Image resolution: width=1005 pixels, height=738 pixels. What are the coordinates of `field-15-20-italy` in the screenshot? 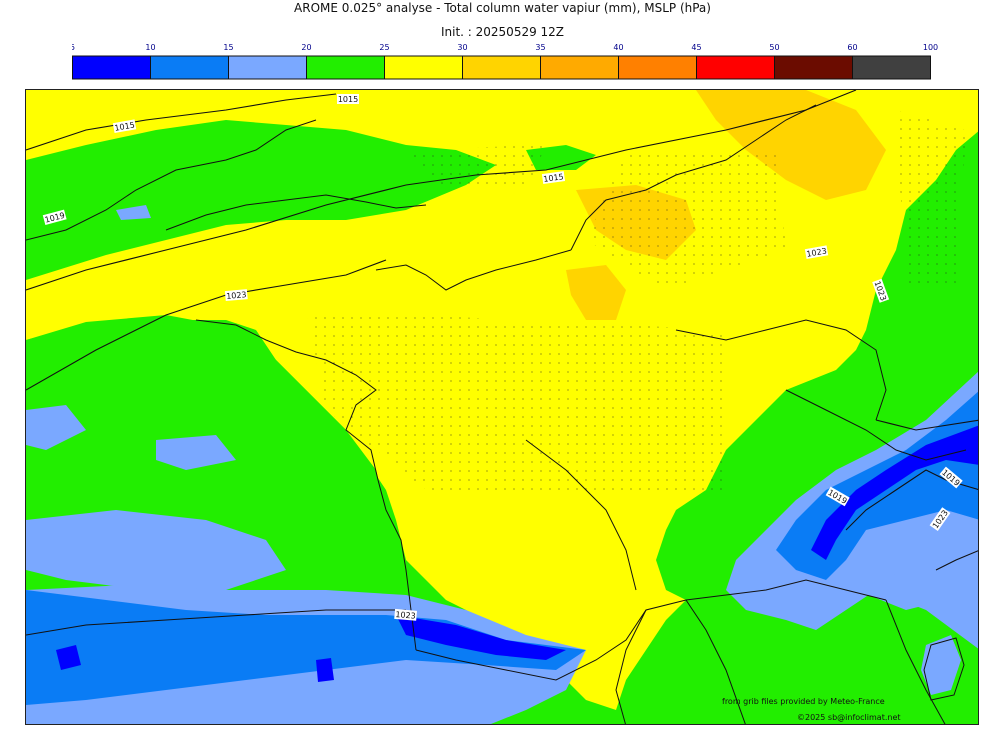 It's located at (917, 585).